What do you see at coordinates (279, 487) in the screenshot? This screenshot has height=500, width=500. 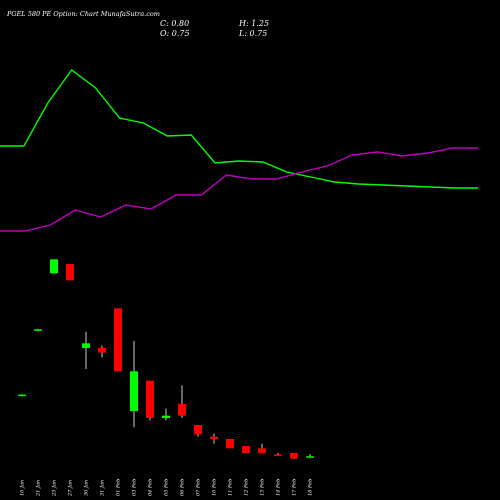 I see `x-tick-label: 14 Feb` at bounding box center [279, 487].